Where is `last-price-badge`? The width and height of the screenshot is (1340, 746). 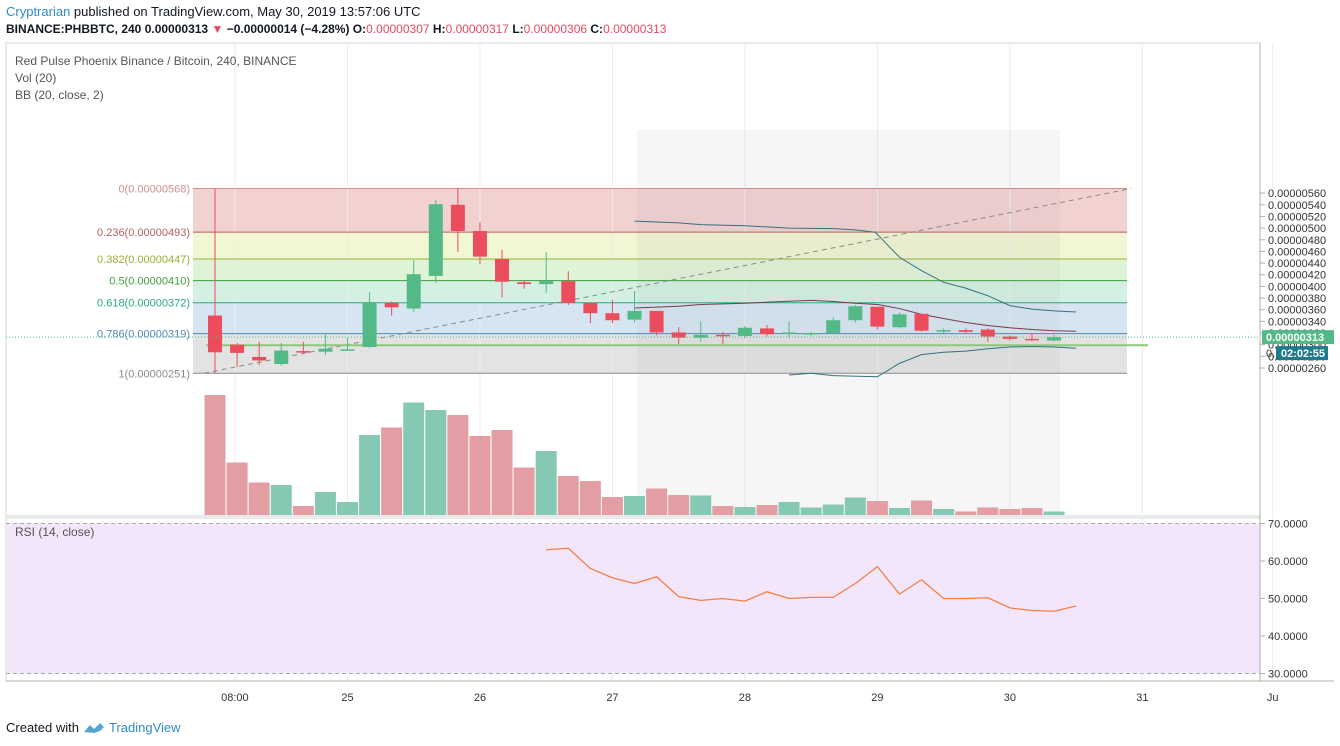 last-price-badge is located at coordinates (1298, 337).